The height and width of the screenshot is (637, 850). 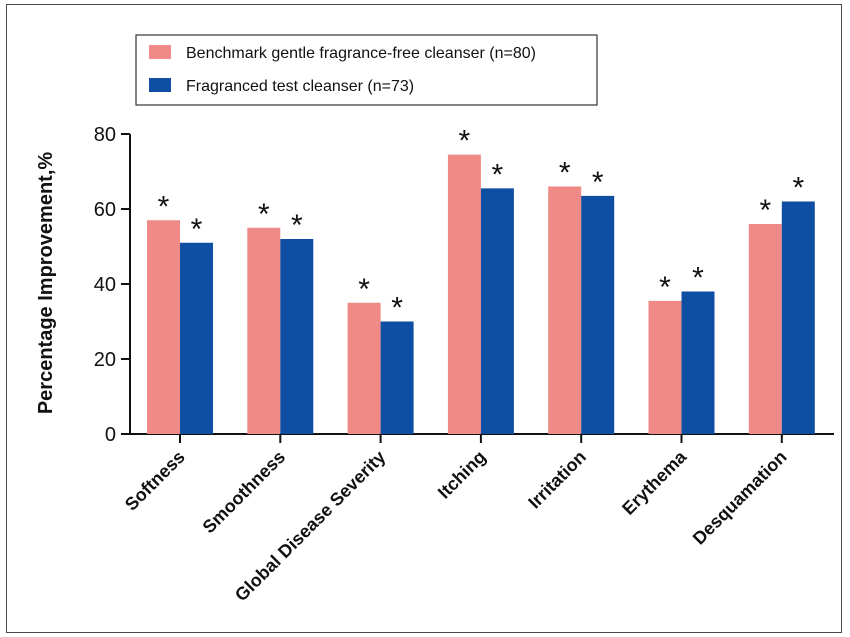 I want to click on category-label: Erythema, so click(x=654, y=482).